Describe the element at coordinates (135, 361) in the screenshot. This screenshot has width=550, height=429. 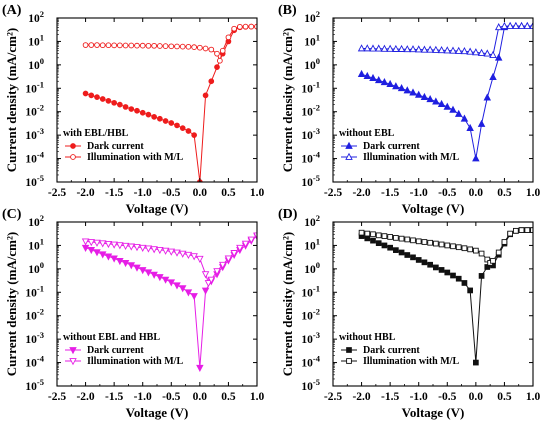
I see `legend-label: Illumination with M/L` at that location.